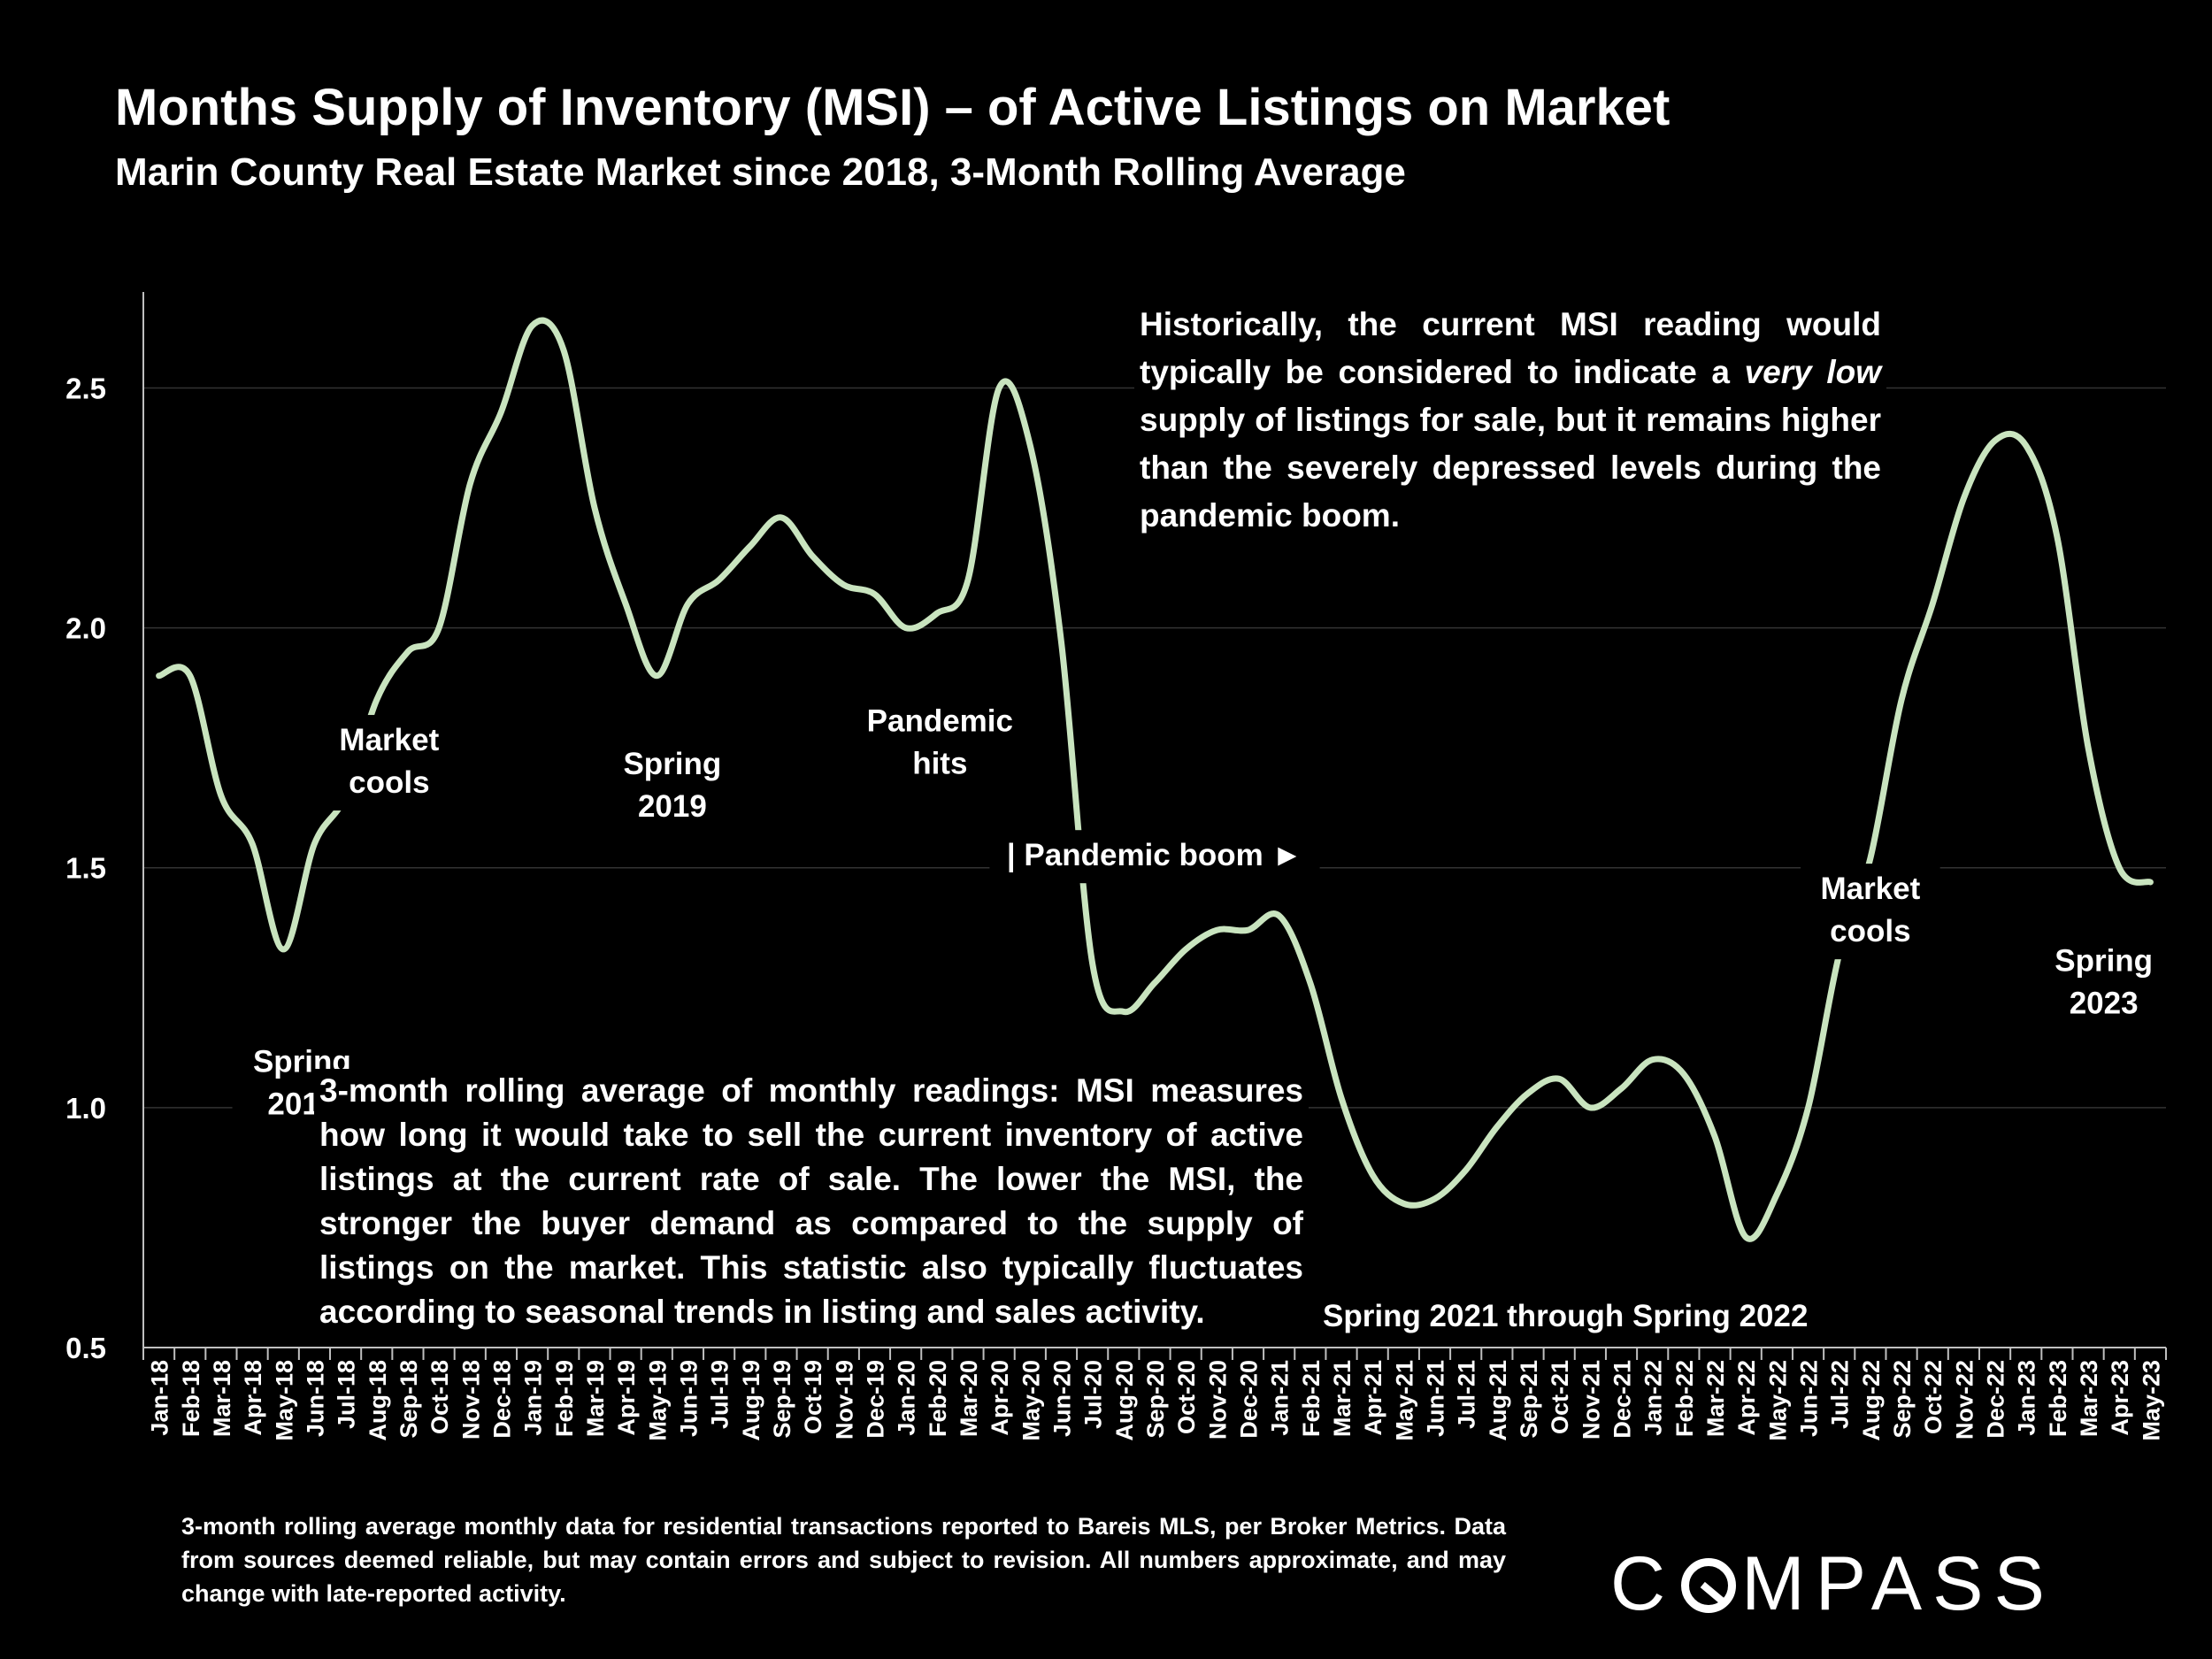 Image resolution: width=2212 pixels, height=1659 pixels. Describe the element at coordinates (253, 1398) in the screenshot. I see `x-tick-label: Apr-18` at that location.